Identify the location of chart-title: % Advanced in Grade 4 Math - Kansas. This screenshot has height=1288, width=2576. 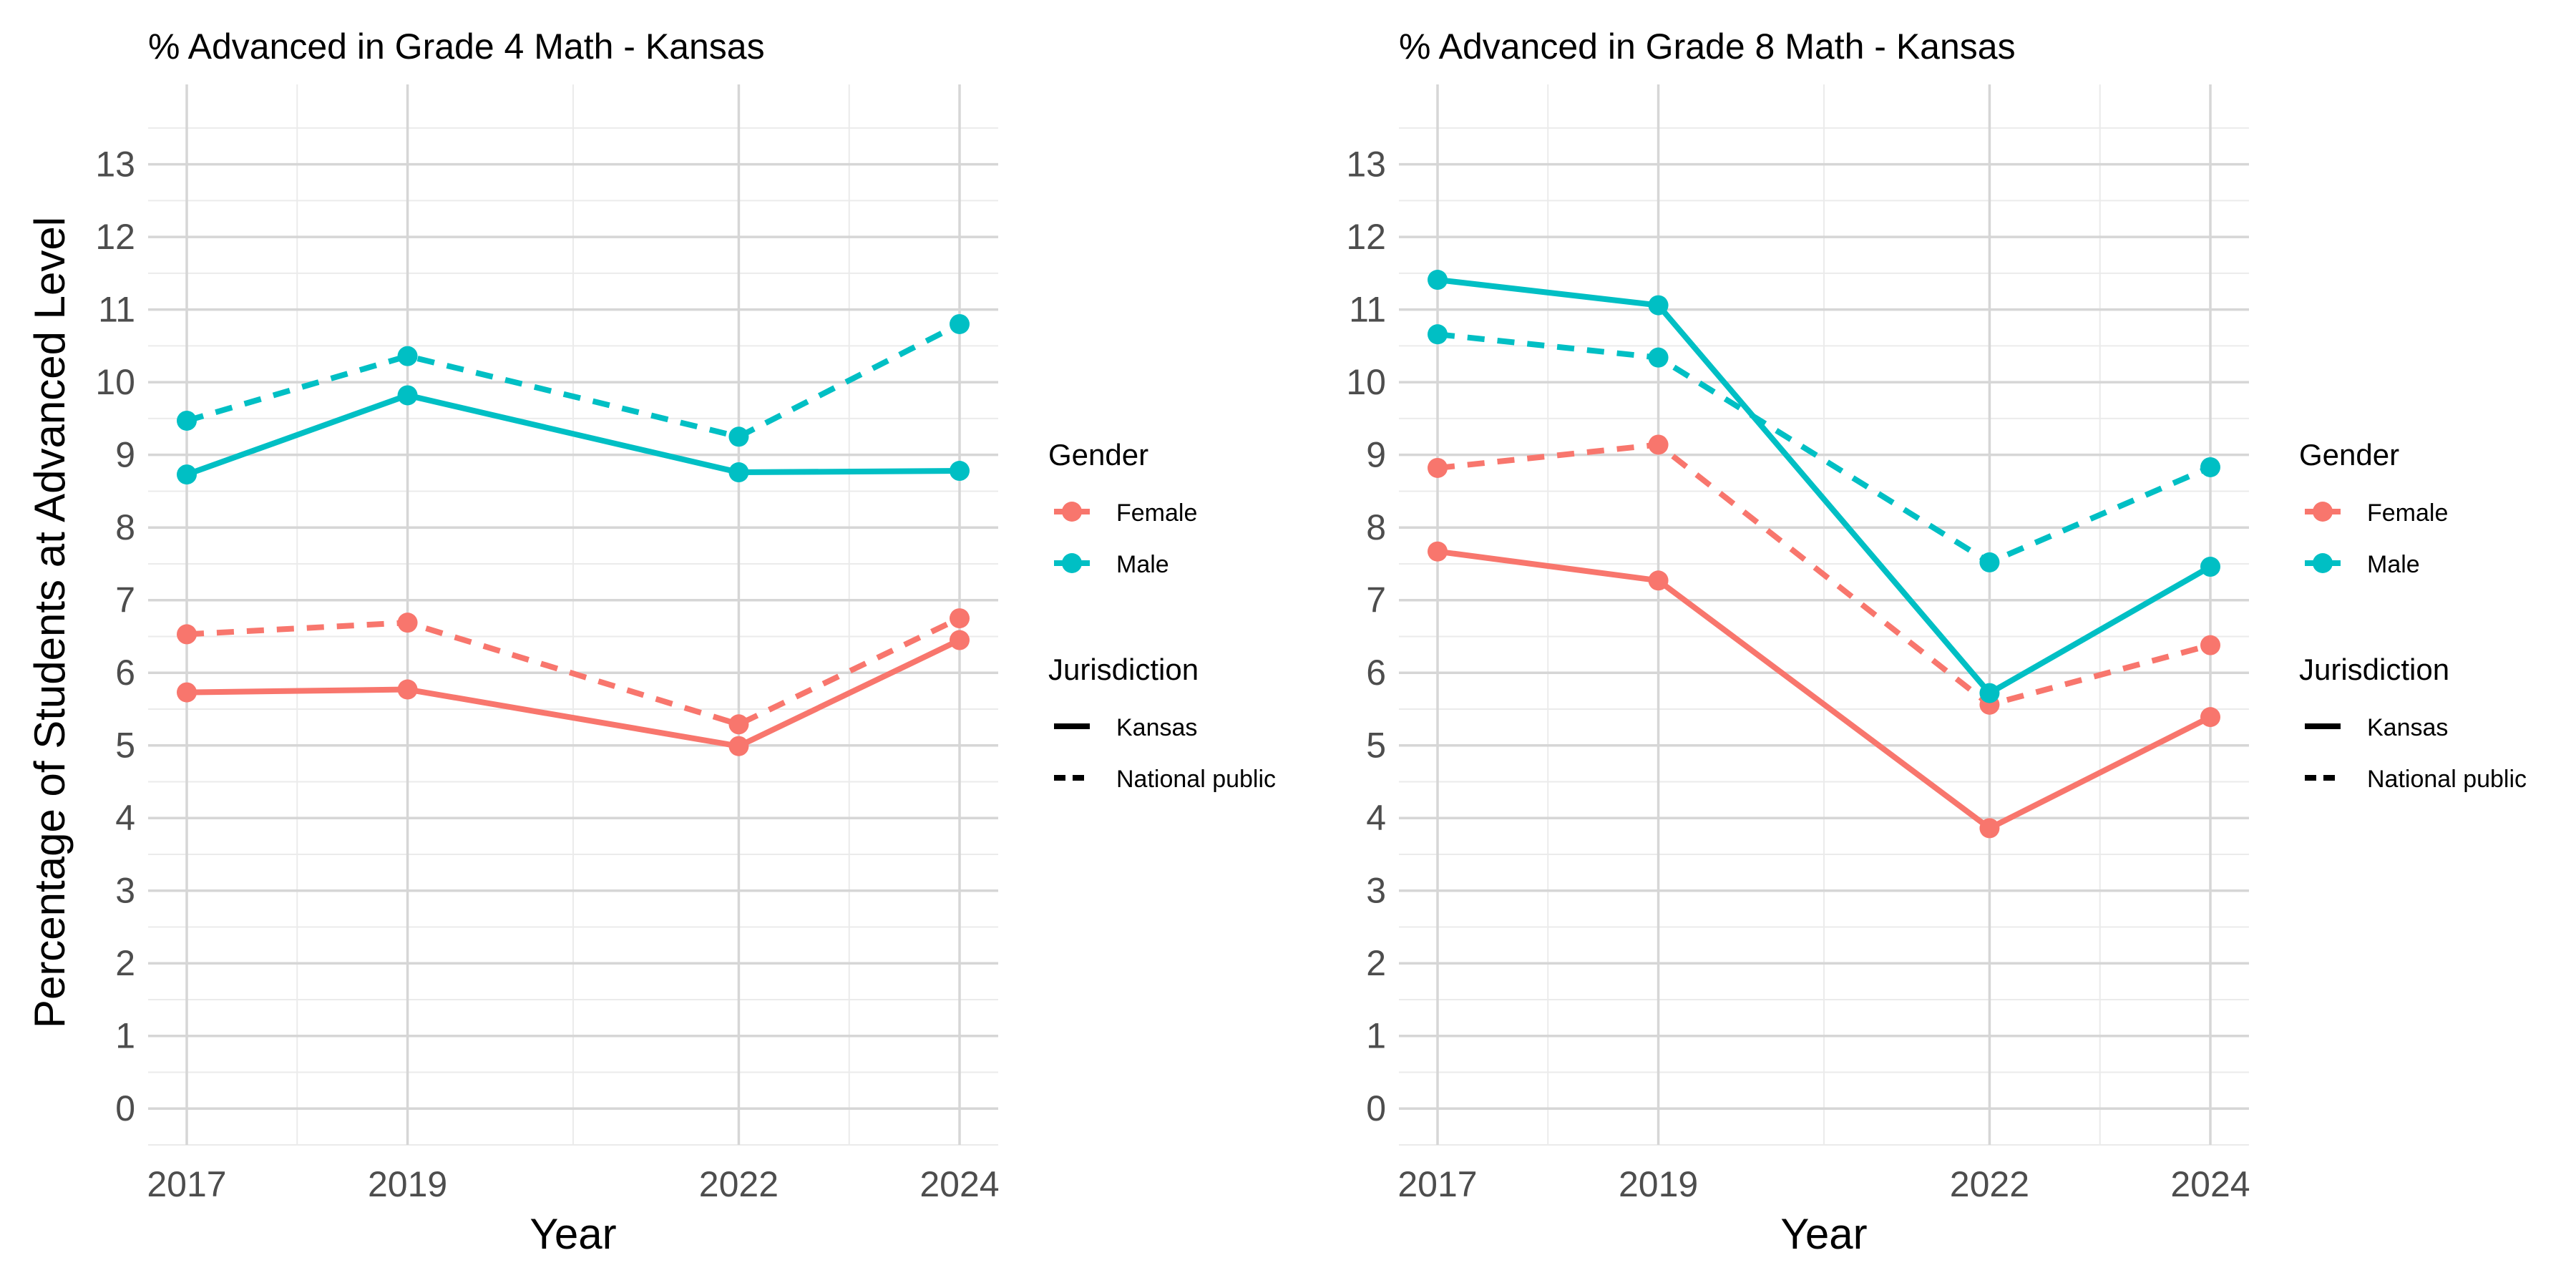
(456, 46).